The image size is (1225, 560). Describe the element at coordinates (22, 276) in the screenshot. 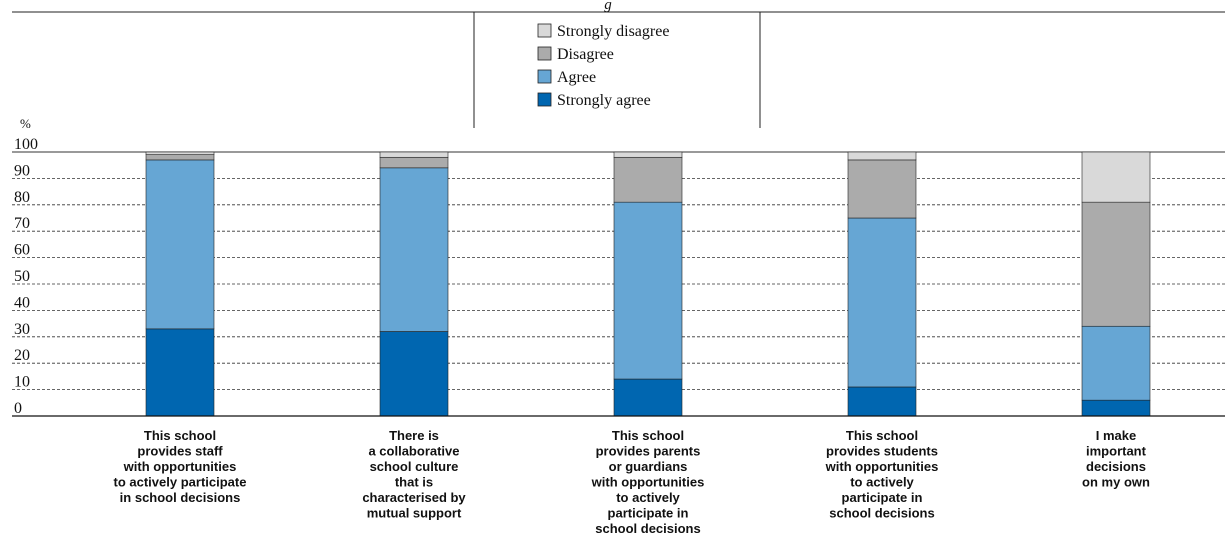

I see `y-tick-label: 50` at that location.